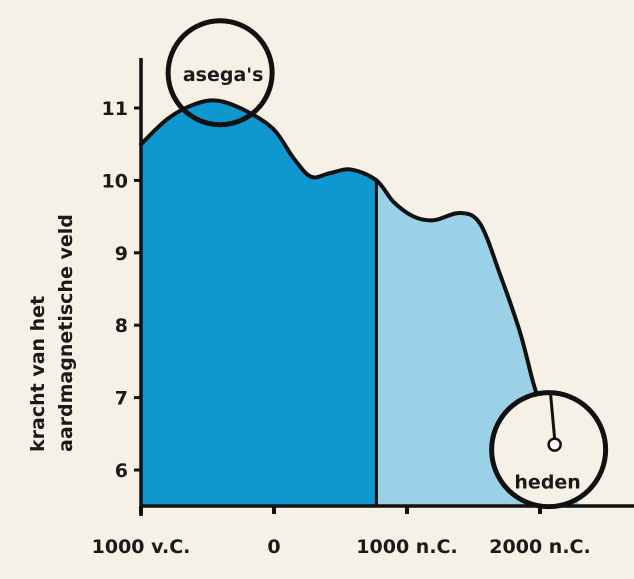 The width and height of the screenshot is (634, 579). Describe the element at coordinates (115, 109) in the screenshot. I see `y-tick-label: 11` at that location.